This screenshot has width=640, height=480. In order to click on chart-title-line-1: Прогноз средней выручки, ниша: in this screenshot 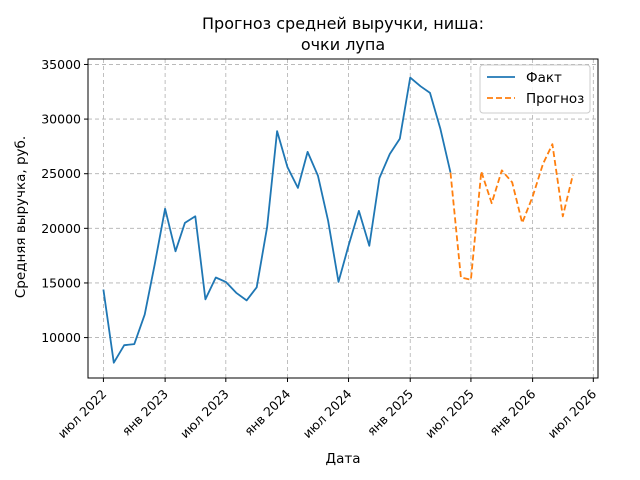, I will do `click(343, 23)`.